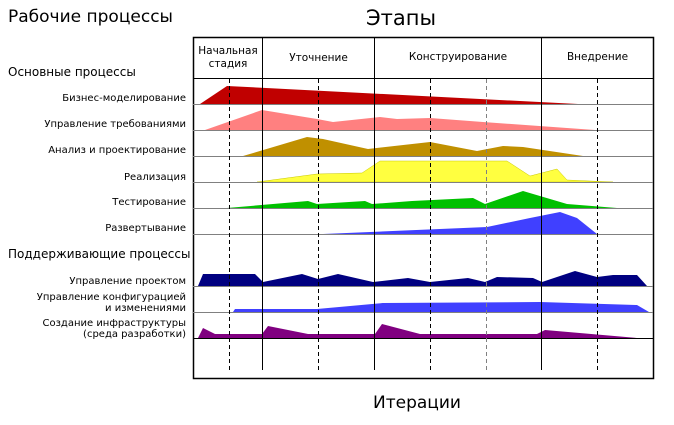 This screenshot has width=674, height=425. What do you see at coordinates (72, 72) in the screenshot?
I see `core-section-label: Основные процессы` at bounding box center [72, 72].